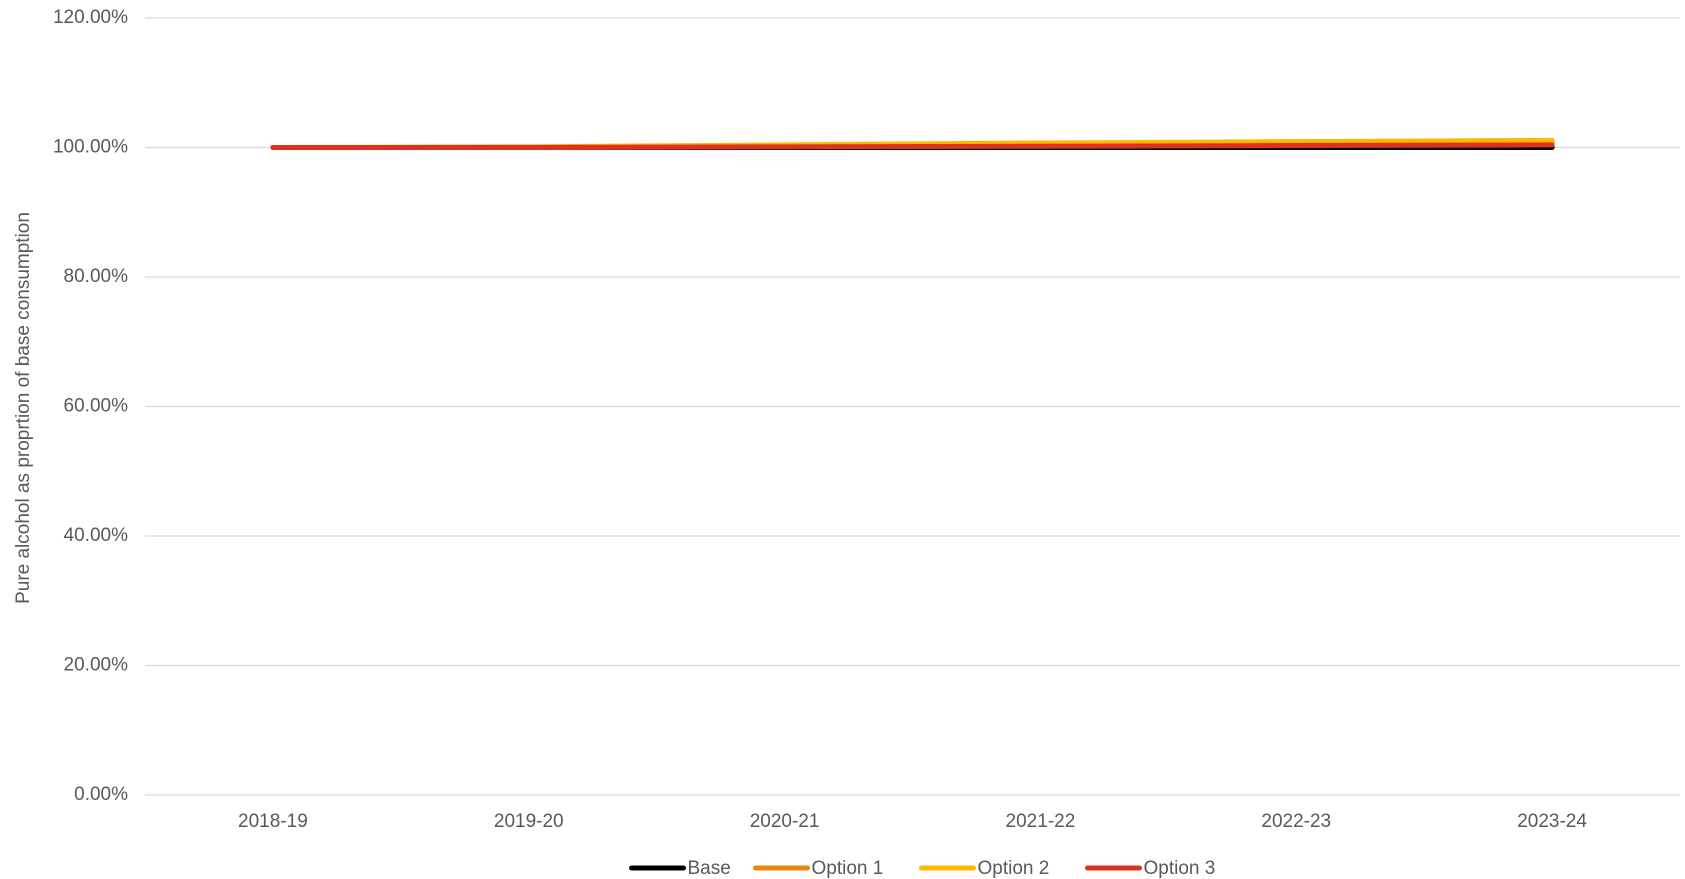  I want to click on y-tick-label: 100.00%, so click(90, 147).